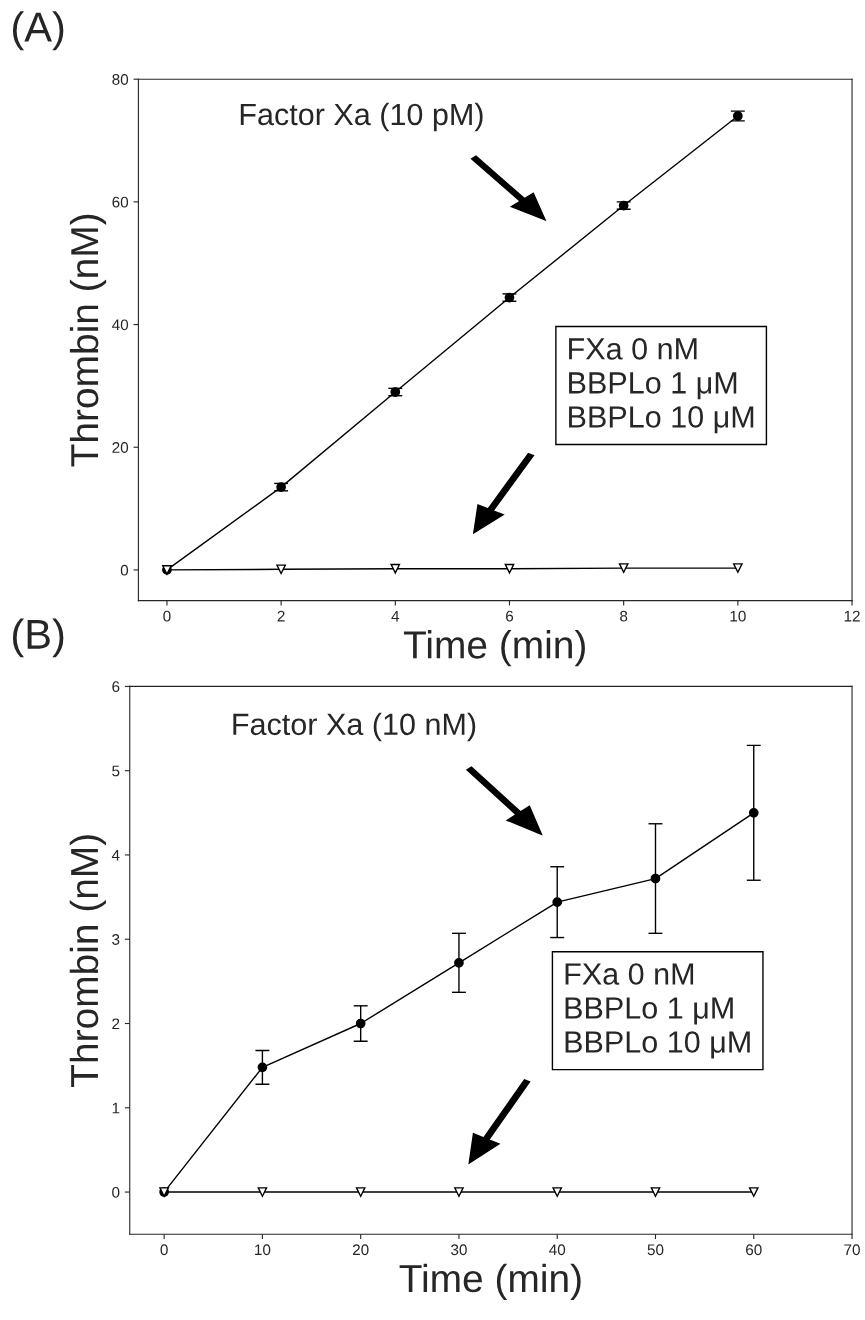 The width and height of the screenshot is (865, 1320). I want to click on y-tick-label: 3, so click(116, 939).